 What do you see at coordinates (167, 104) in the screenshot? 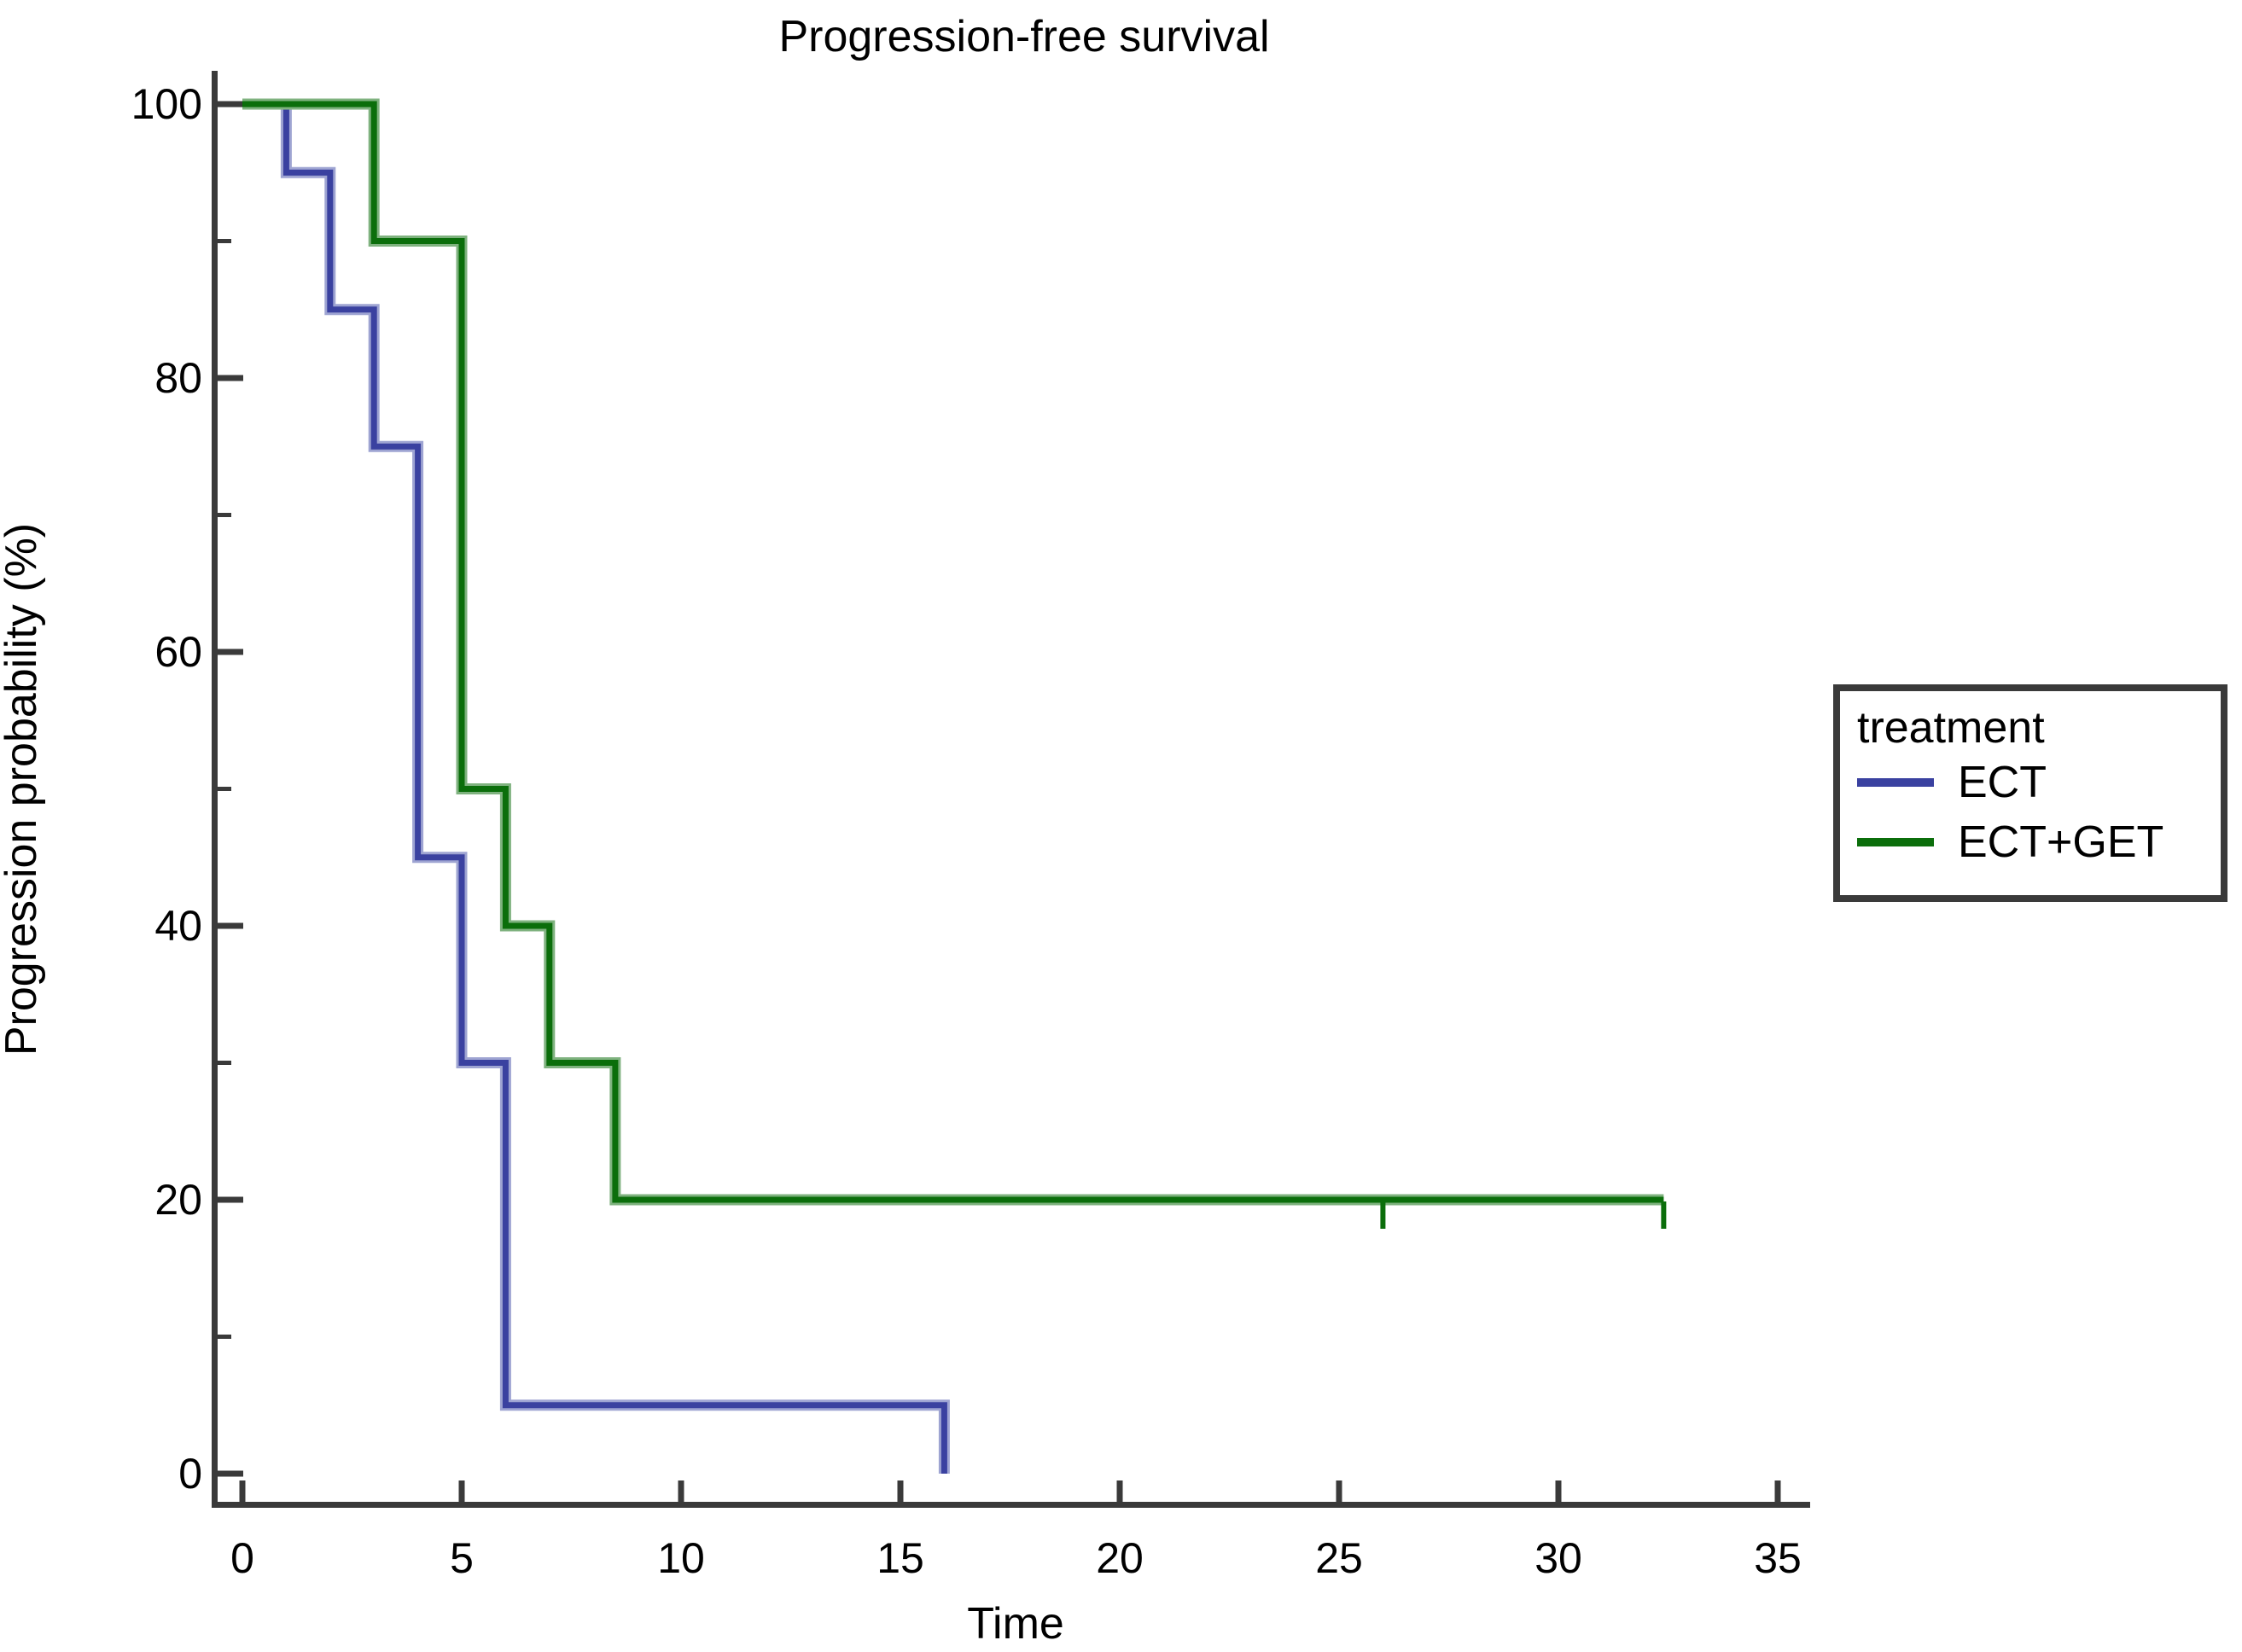
I see `y-tick-label: 100` at bounding box center [167, 104].